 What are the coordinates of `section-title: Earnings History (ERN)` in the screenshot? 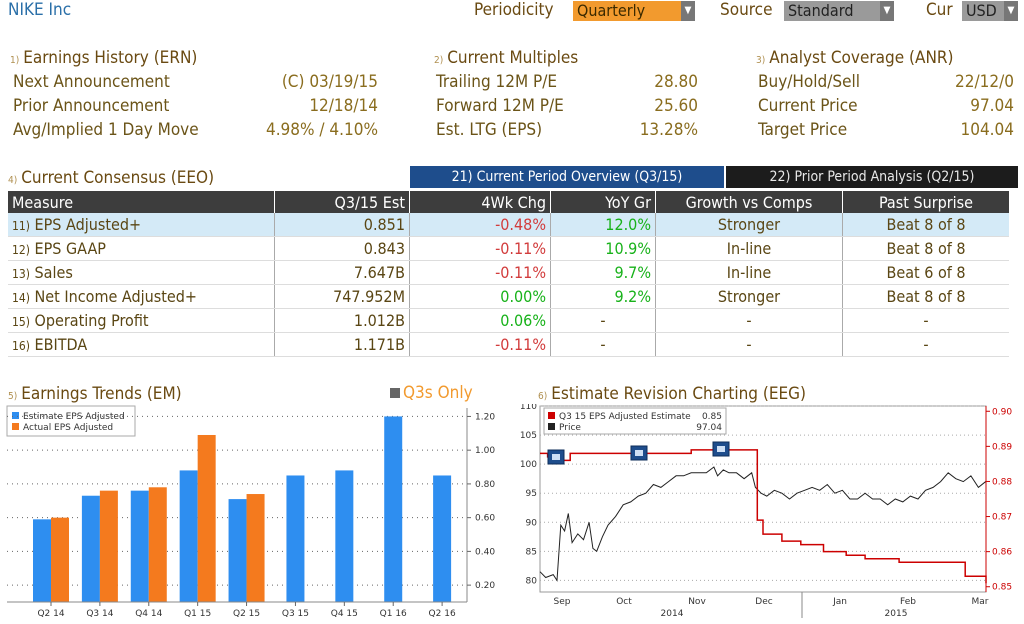 It's located at (110, 58).